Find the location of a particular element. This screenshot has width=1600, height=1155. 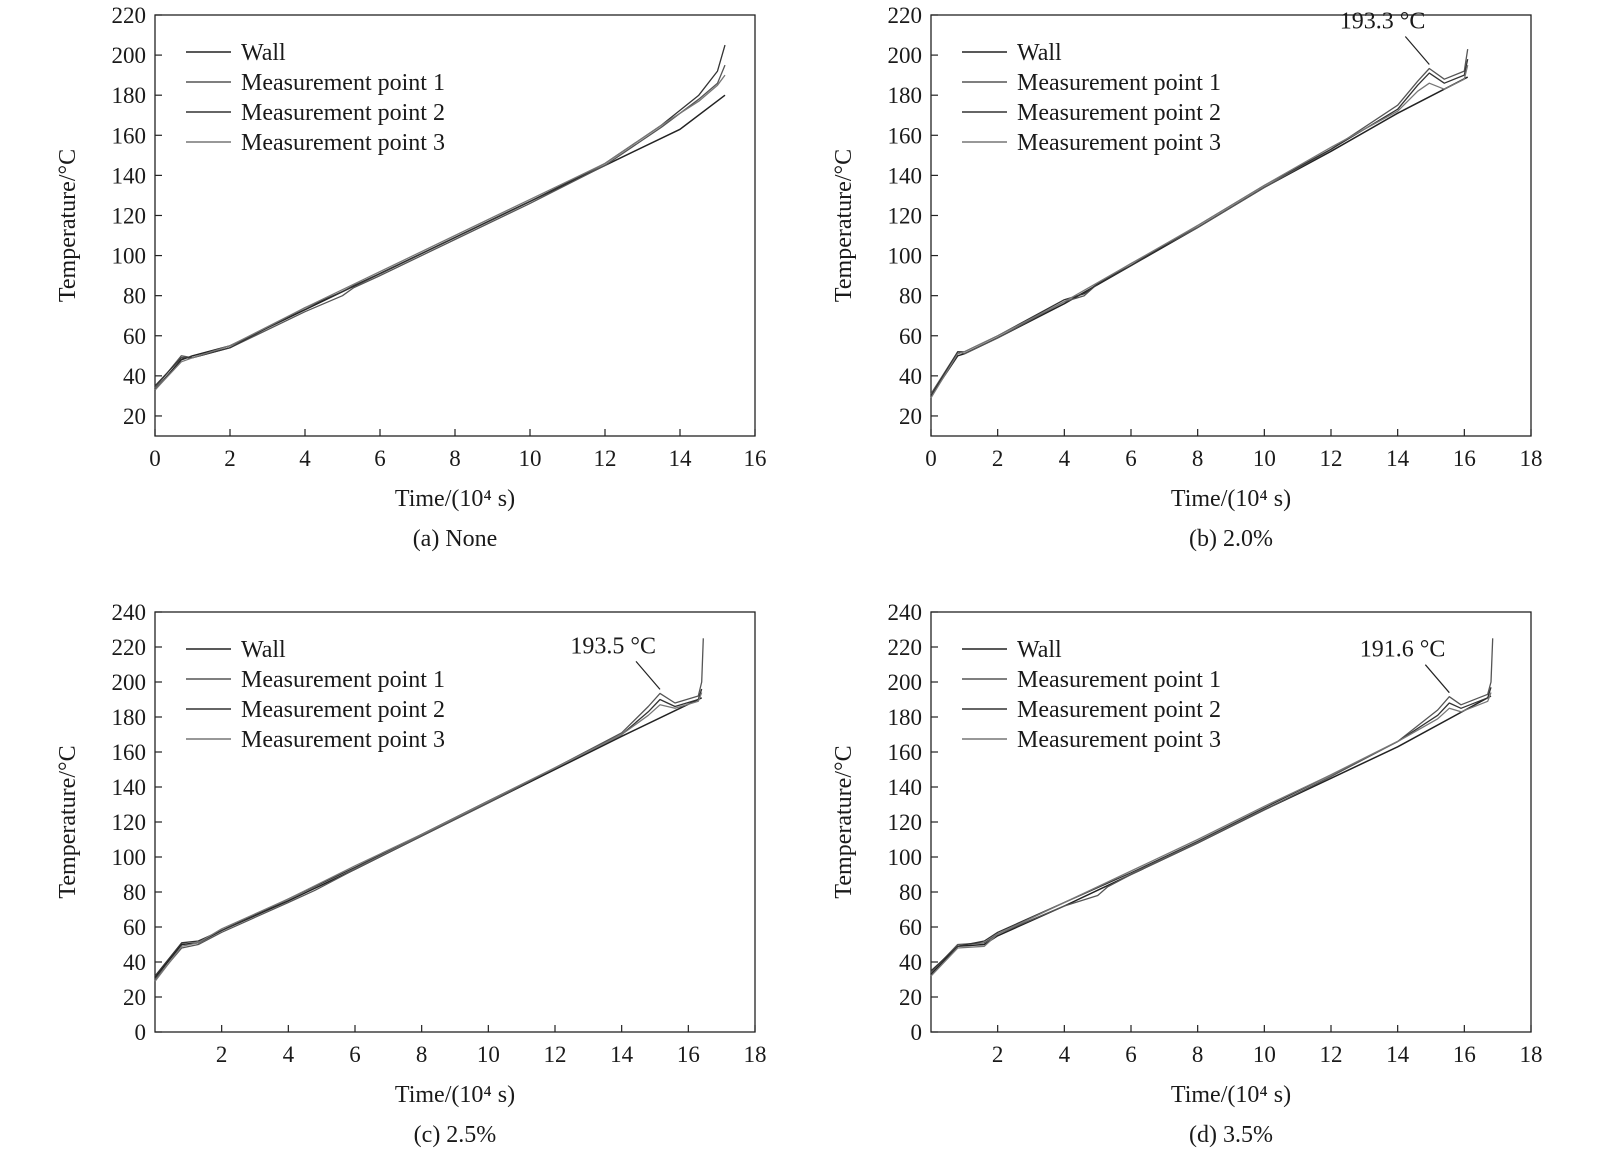

x-tick-label: 18 is located at coordinates (1531, 1054).